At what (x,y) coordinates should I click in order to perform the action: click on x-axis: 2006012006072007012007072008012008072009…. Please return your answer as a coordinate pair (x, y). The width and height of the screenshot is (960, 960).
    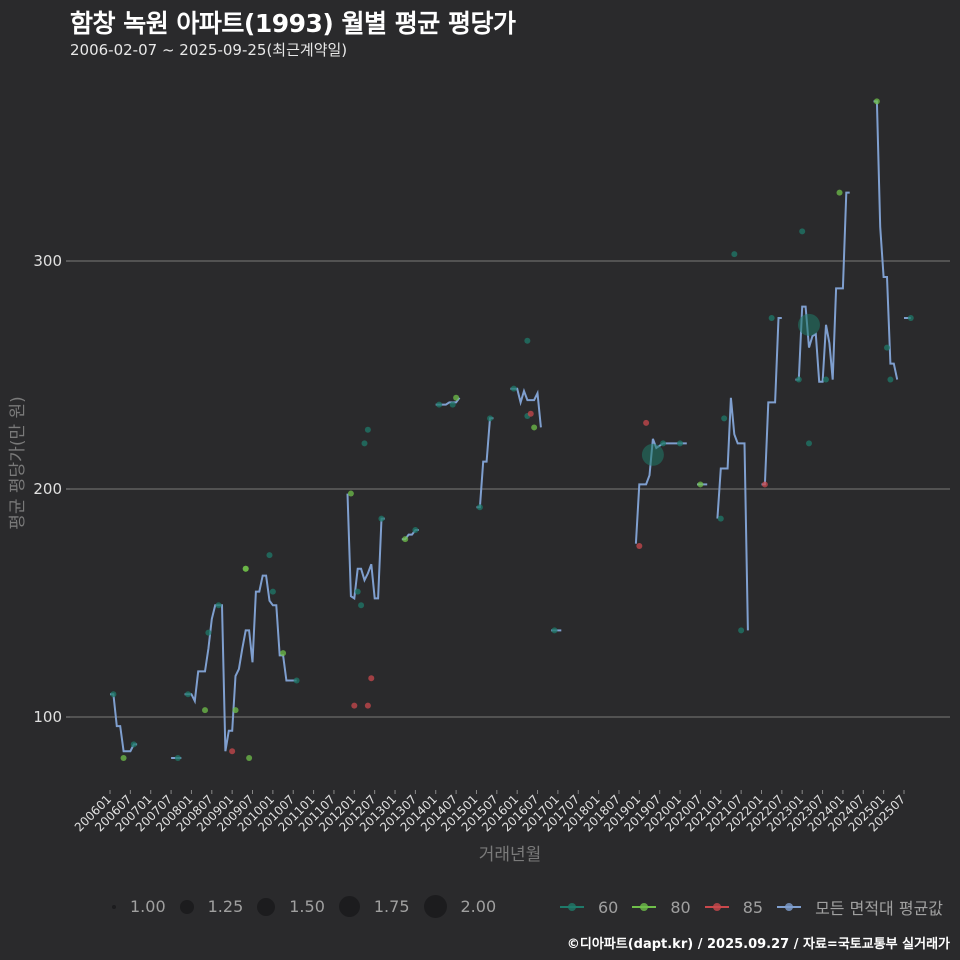
    Looking at the image, I should click on (490, 812).